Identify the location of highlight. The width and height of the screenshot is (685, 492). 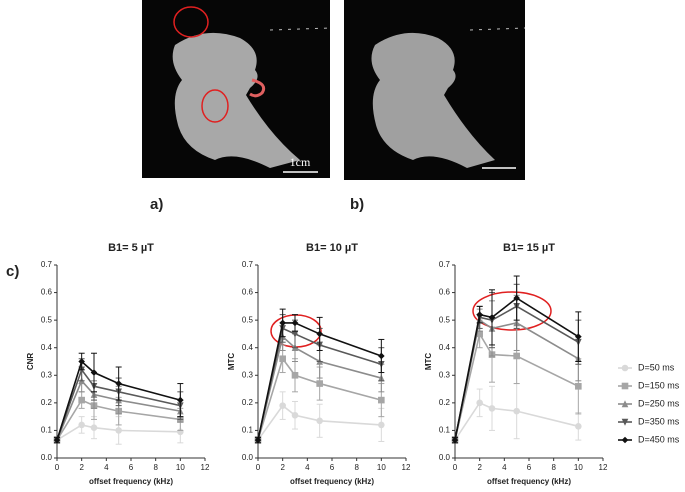
(257, 88).